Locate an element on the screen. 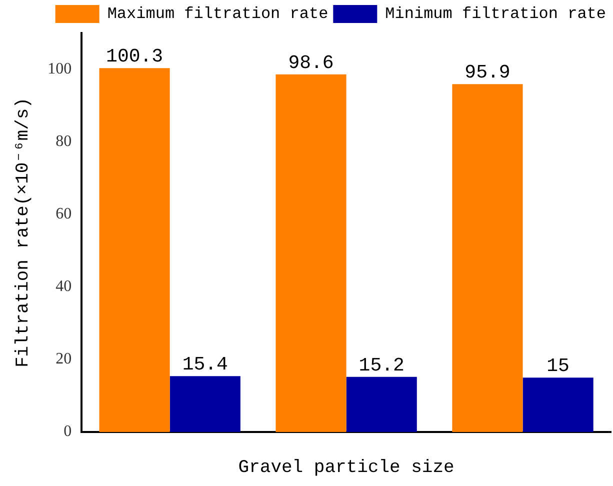  x-axis-title: Gravel particle size is located at coordinates (346, 468).